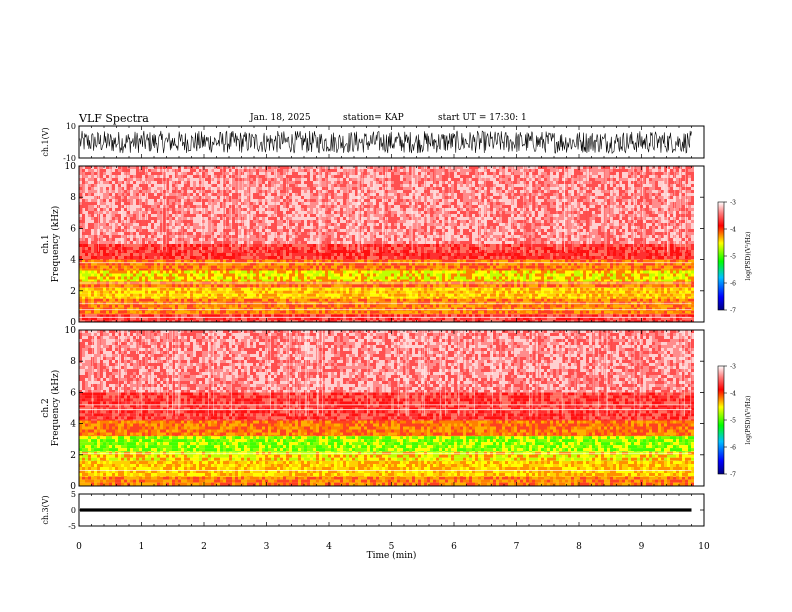  What do you see at coordinates (280, 118) in the screenshot?
I see `date-label: Jan. 18, 2025` at bounding box center [280, 118].